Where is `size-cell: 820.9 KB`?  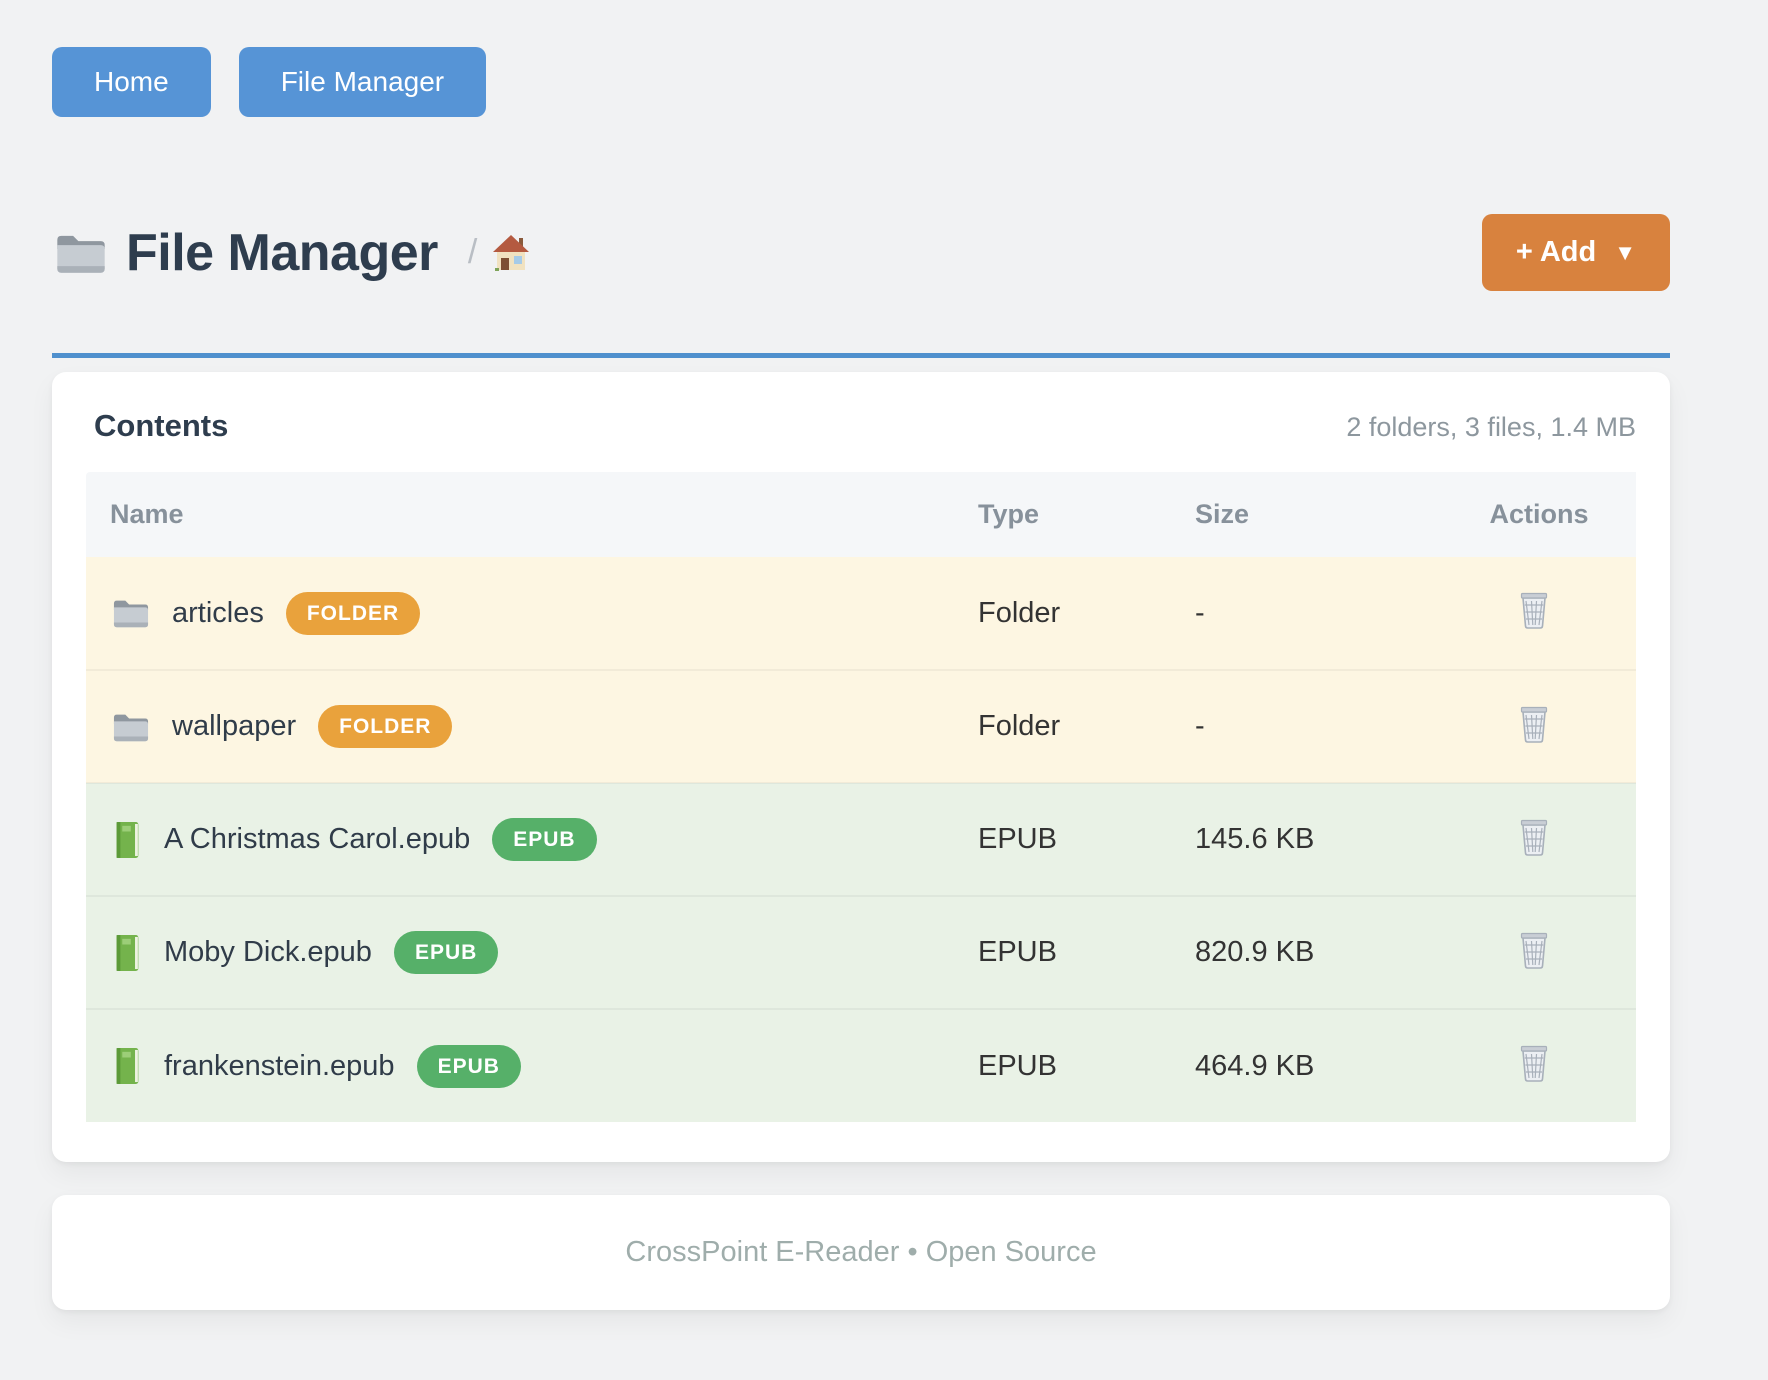 size-cell: 820.9 KB is located at coordinates (1318, 953).